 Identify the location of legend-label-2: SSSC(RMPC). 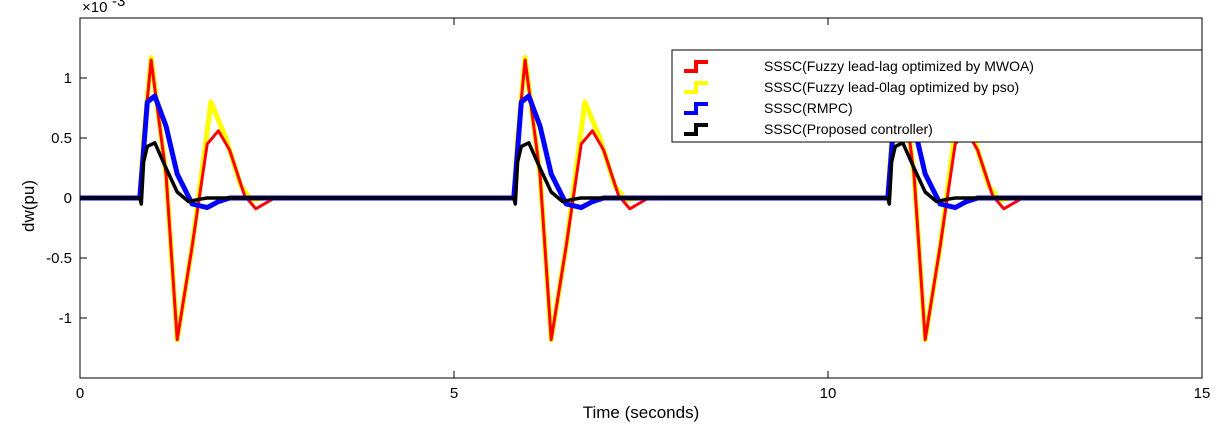
(808, 108).